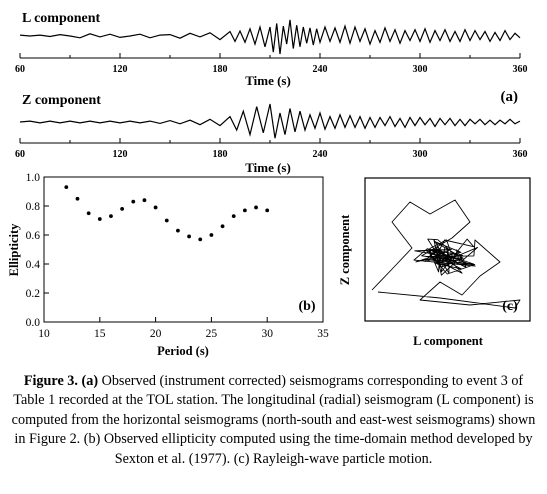  I want to click on ellipticity-x-tick-label: 10, so click(44, 334).